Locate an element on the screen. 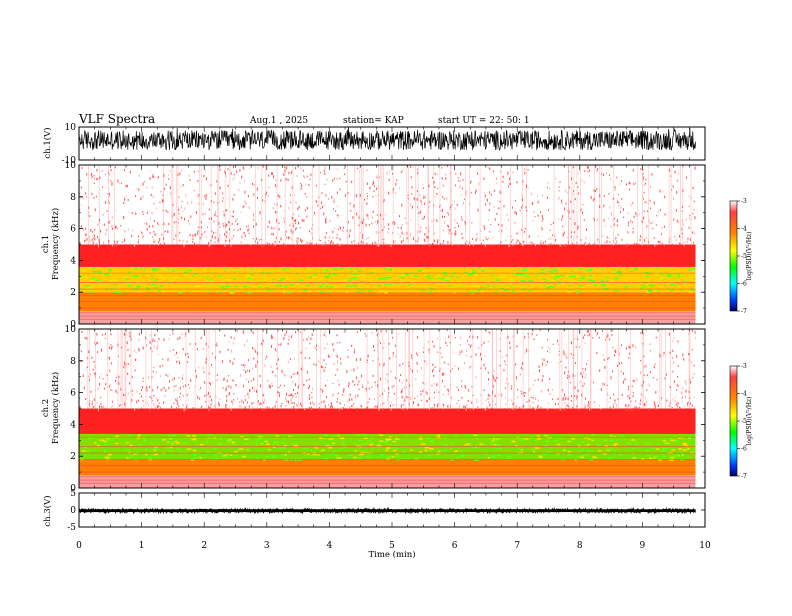 The height and width of the screenshot is (616, 792). ch1-spectrogram-ytick-label: 2 is located at coordinates (73, 293).